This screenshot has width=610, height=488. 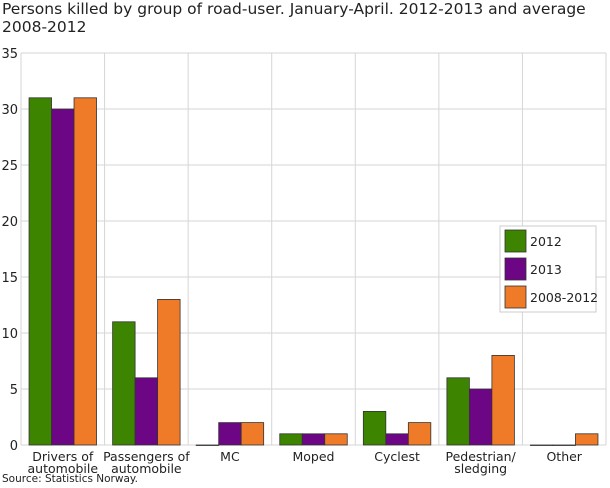 What do you see at coordinates (481, 456) in the screenshot?
I see `x-tick-label: Pedestrian/` at bounding box center [481, 456].